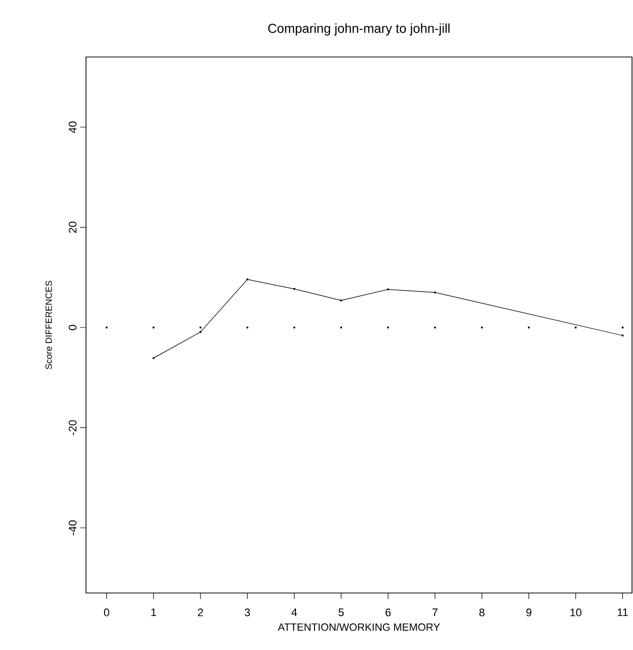 This screenshot has height=650, width=633. Describe the element at coordinates (107, 612) in the screenshot. I see `x-tick-label: 0` at that location.